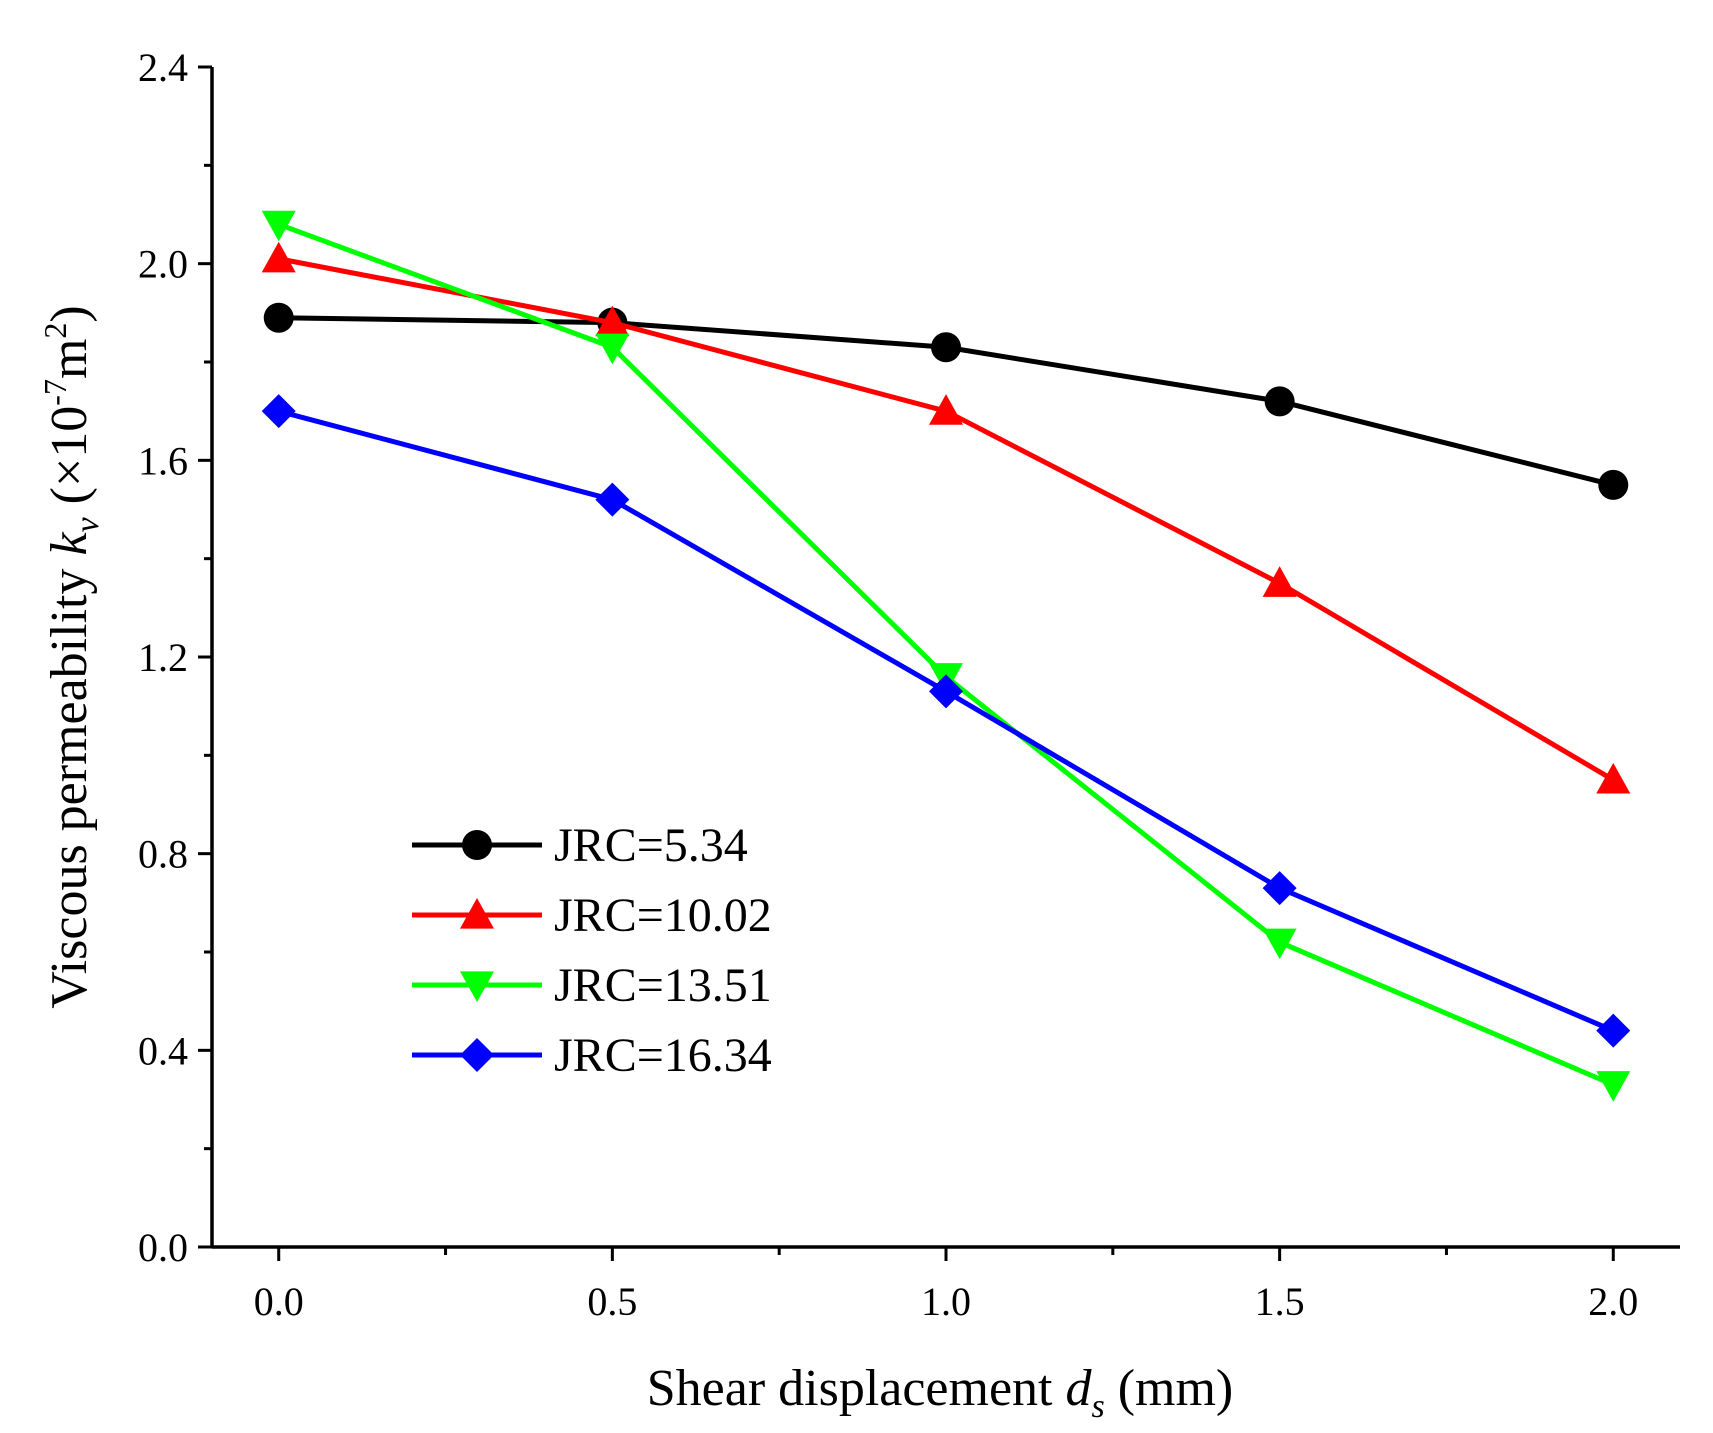 Image resolution: width=1713 pixels, height=1433 pixels. I want to click on y-tick-label: 1.2, so click(163, 657).